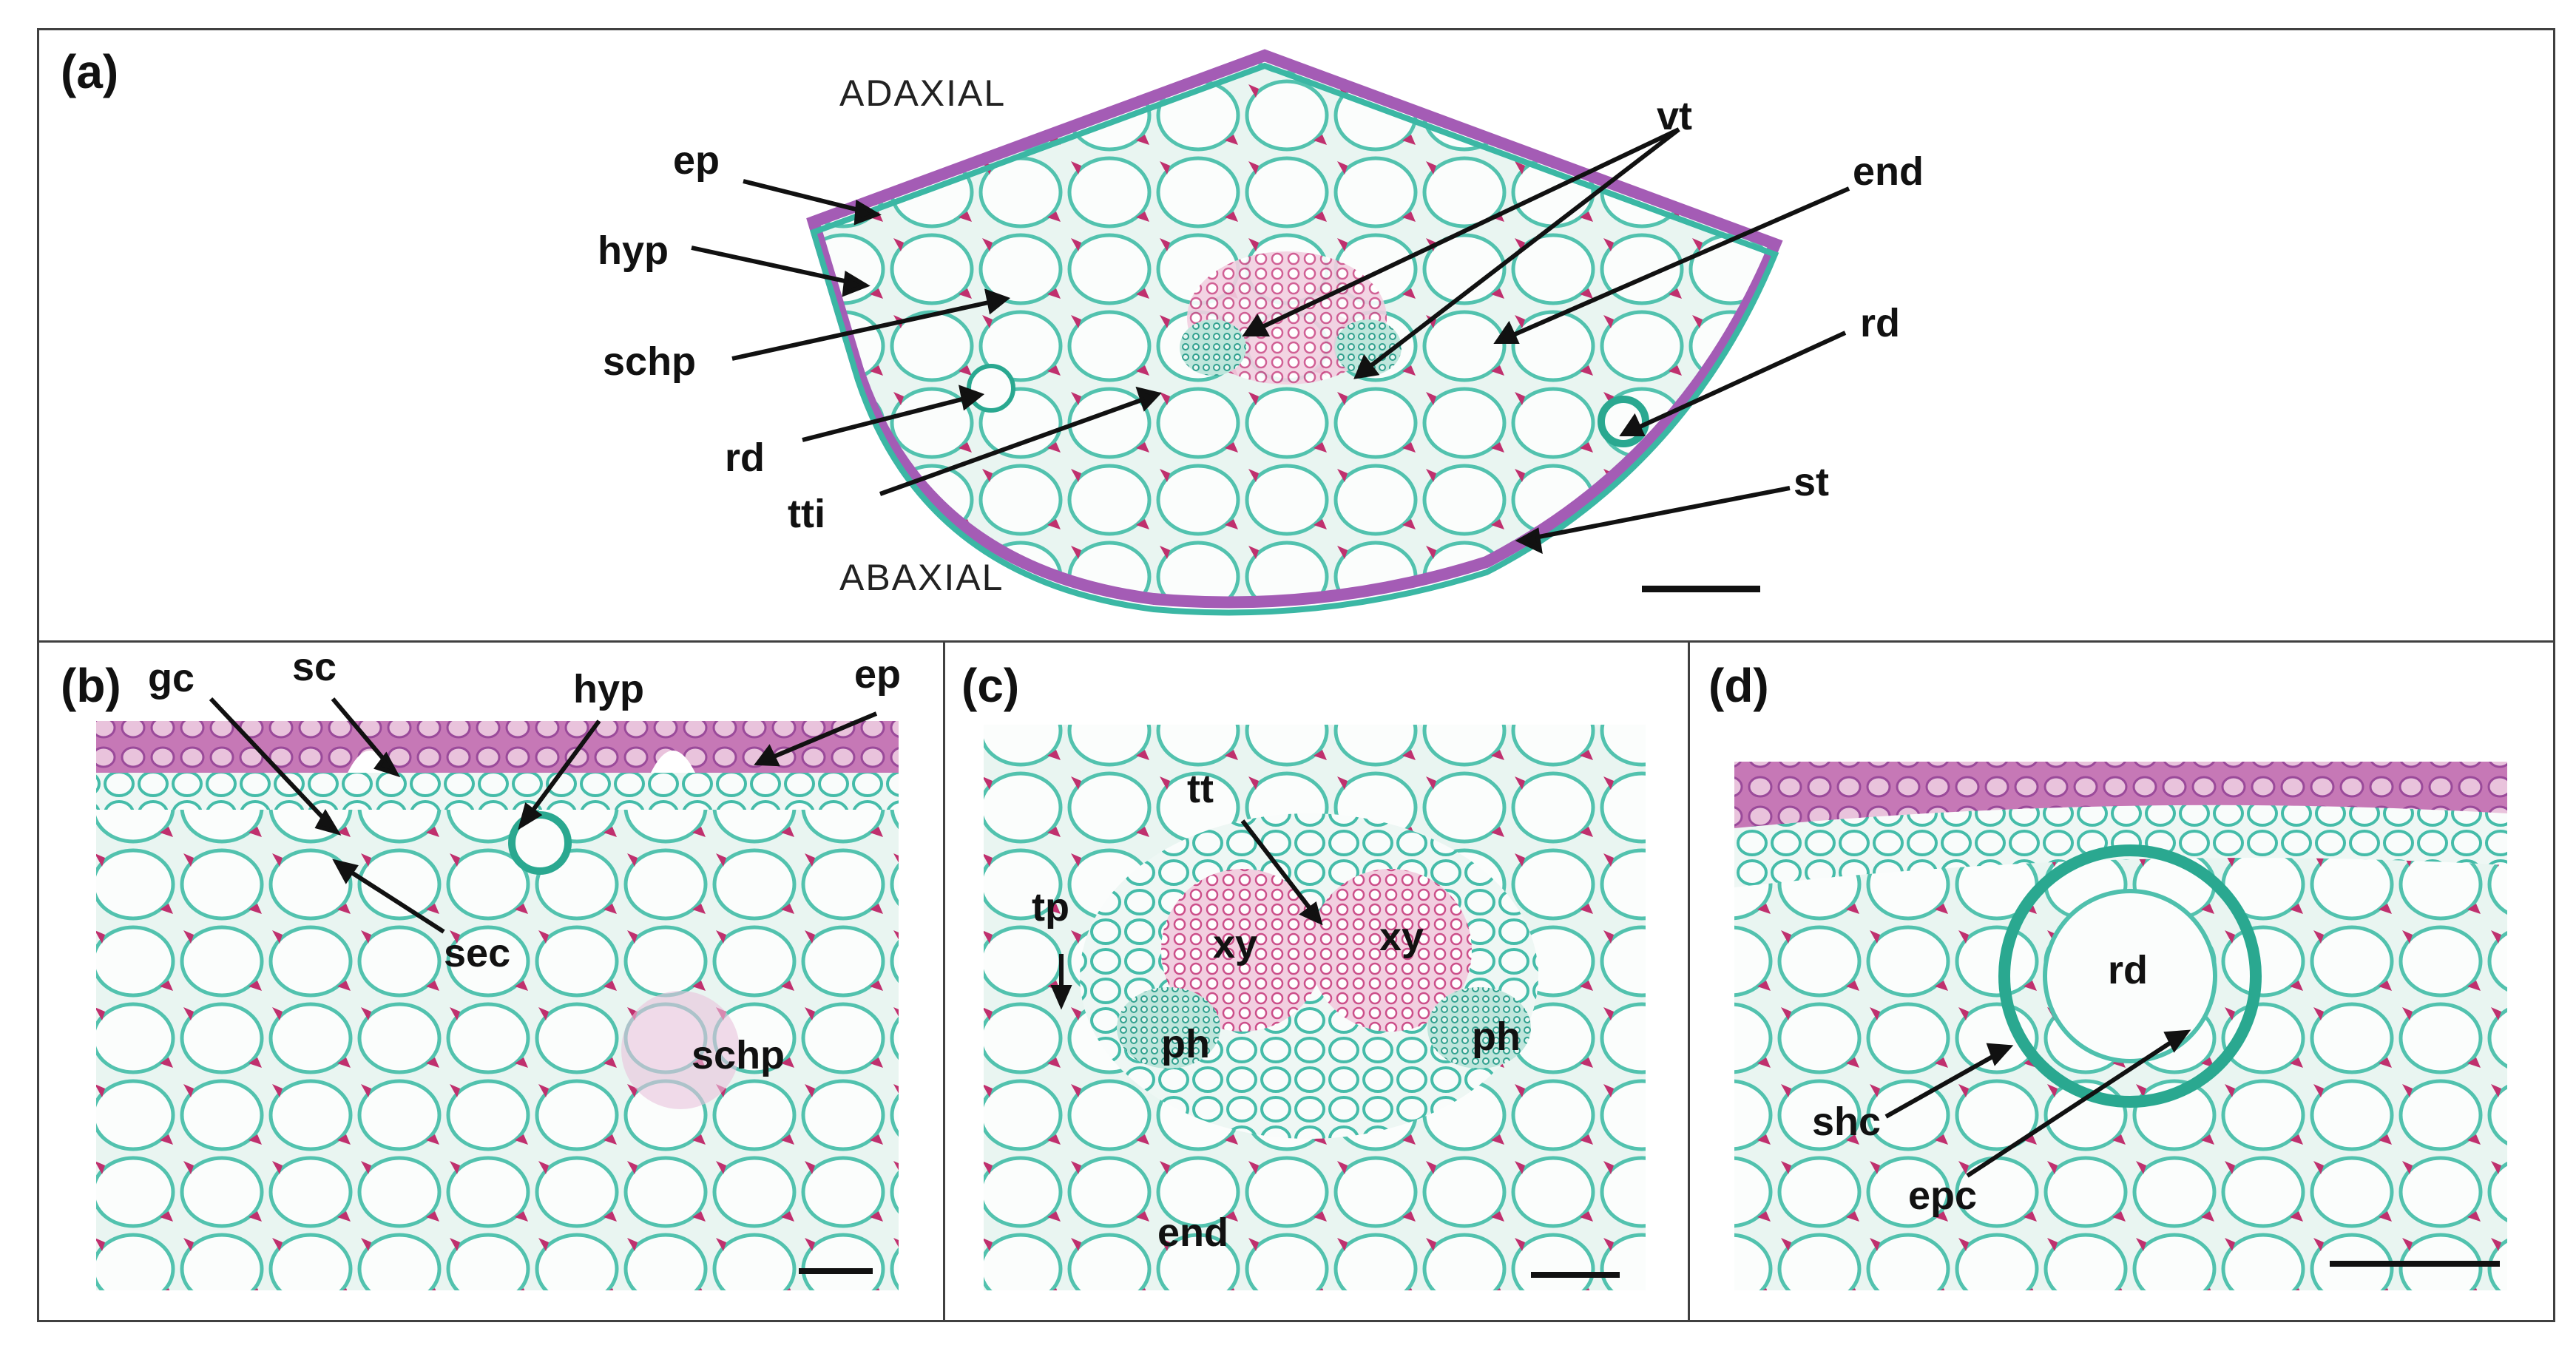 The width and height of the screenshot is (2576, 1351). I want to click on label-st: st, so click(1812, 482).